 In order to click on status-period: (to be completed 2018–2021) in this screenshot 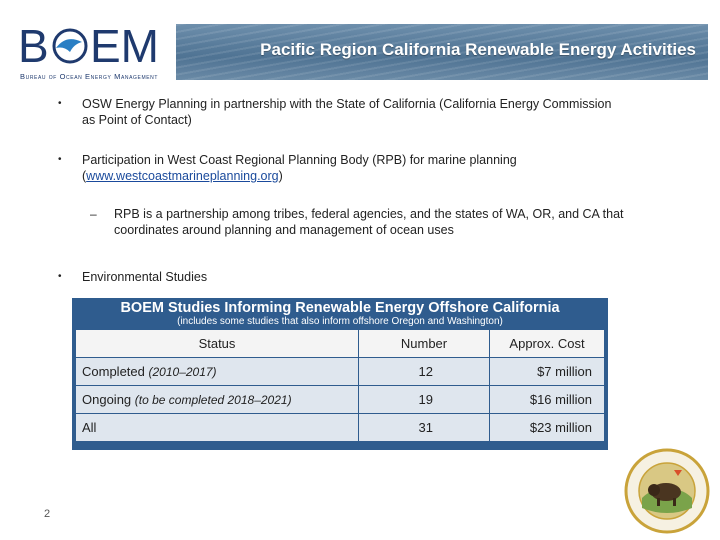, I will do `click(213, 400)`.